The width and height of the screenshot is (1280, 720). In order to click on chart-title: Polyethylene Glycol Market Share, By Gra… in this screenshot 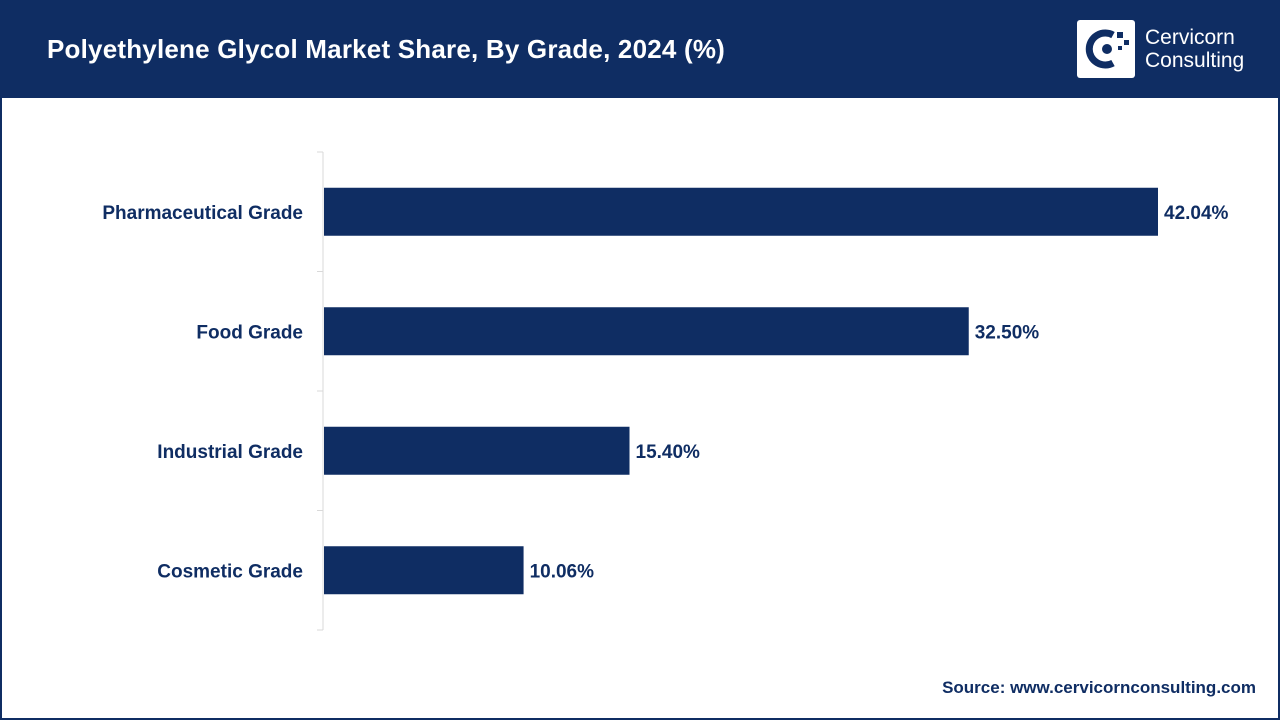, I will do `click(386, 49)`.